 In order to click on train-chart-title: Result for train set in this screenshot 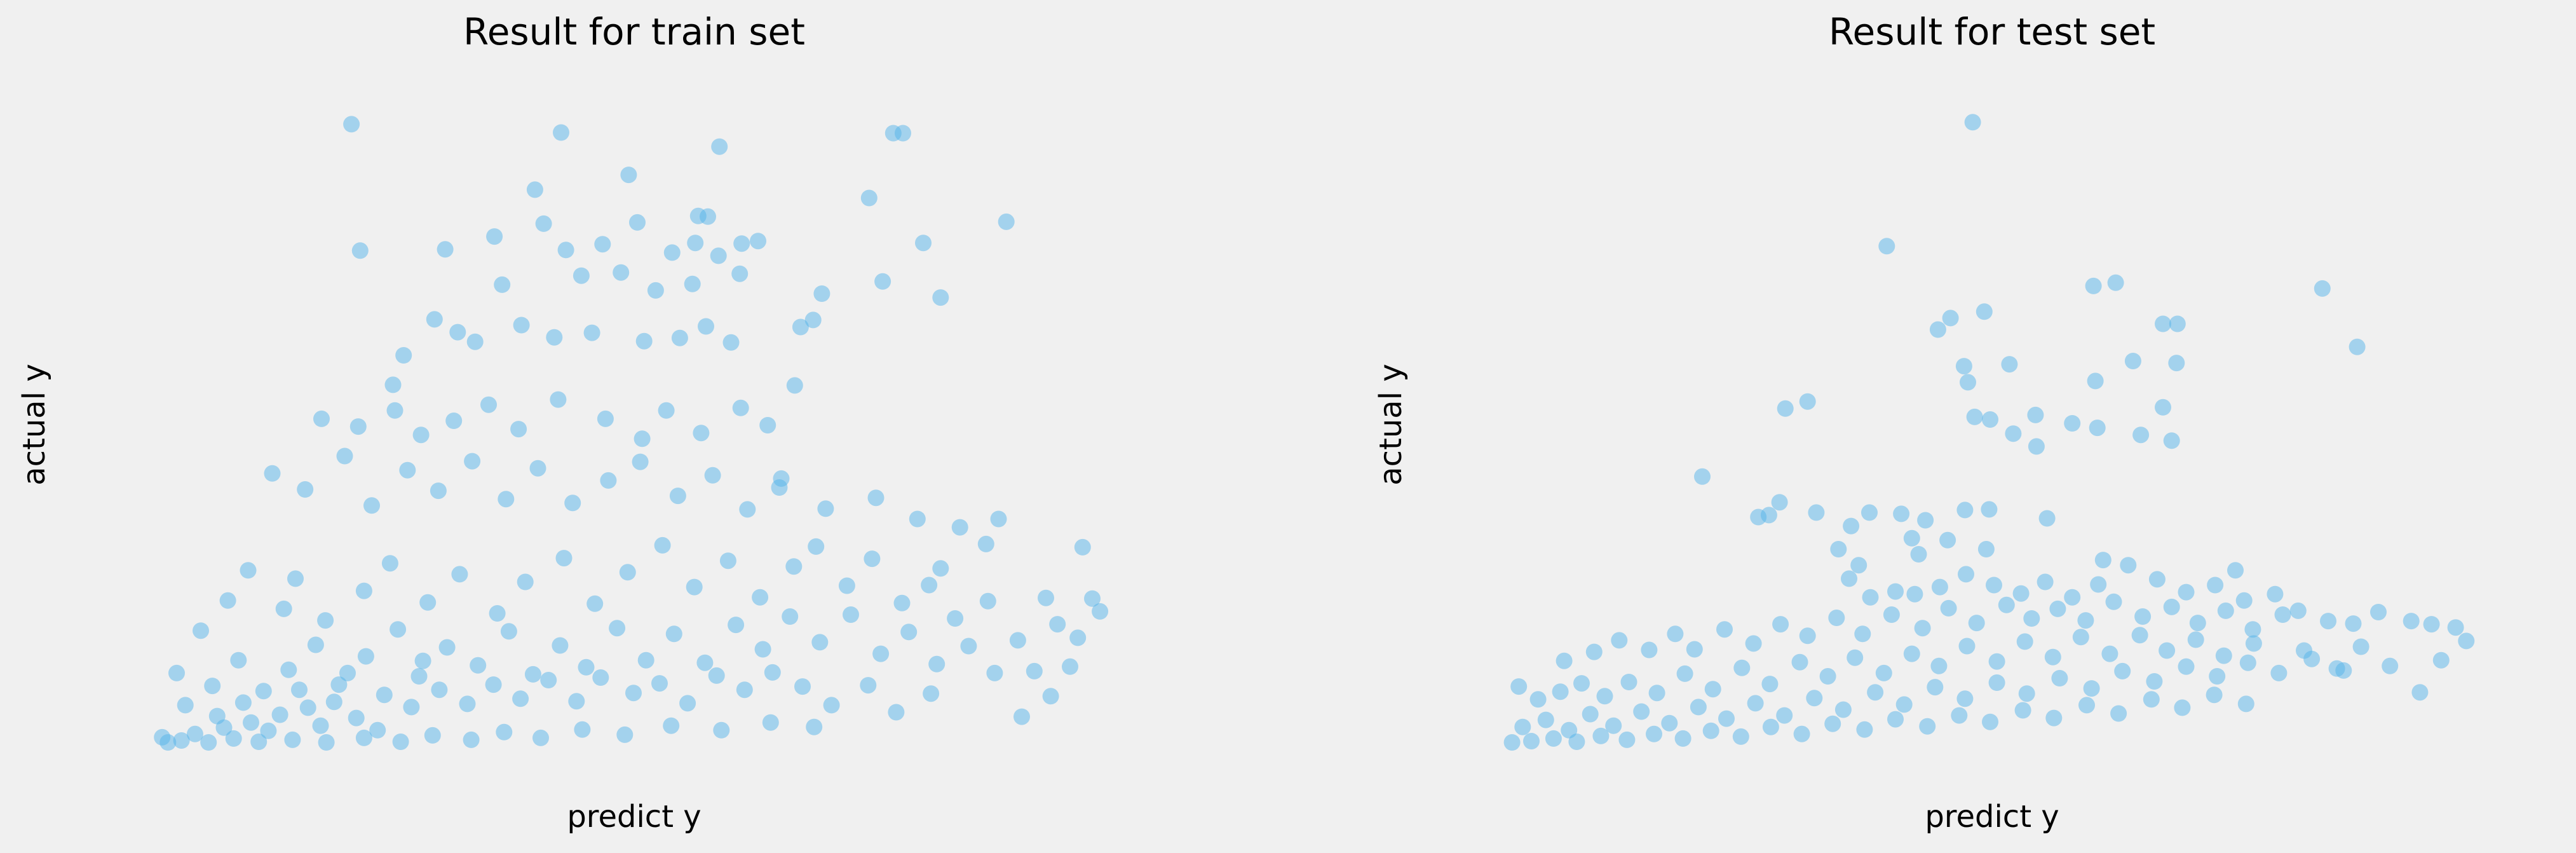, I will do `click(634, 31)`.